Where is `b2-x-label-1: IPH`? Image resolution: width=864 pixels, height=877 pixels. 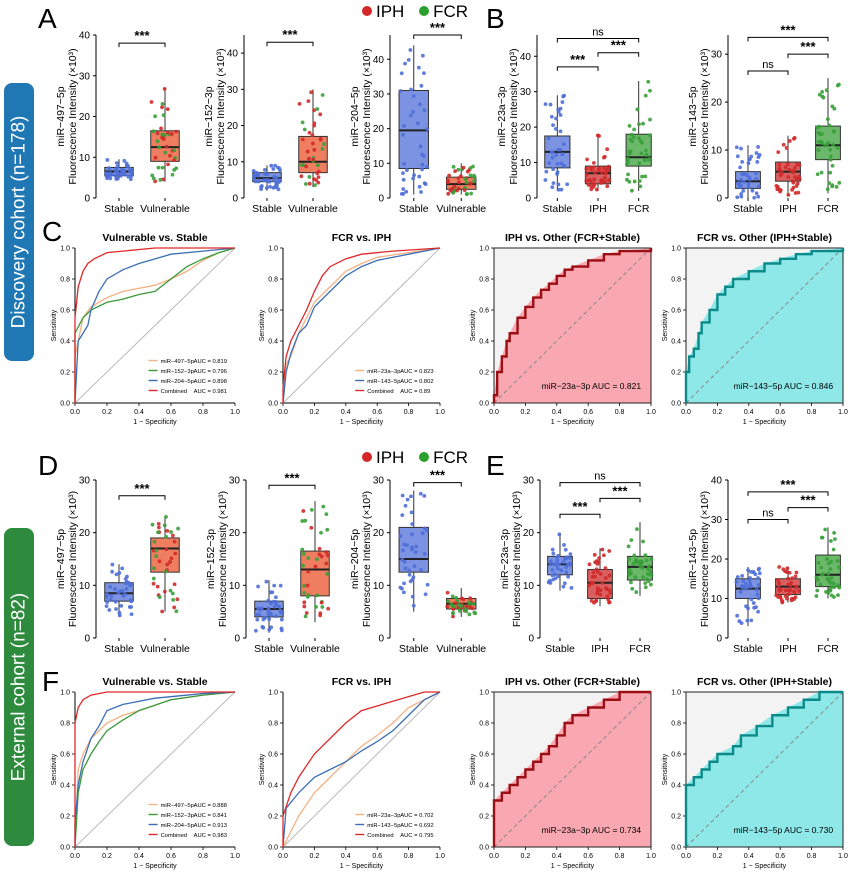 b2-x-label-1: IPH is located at coordinates (788, 209).